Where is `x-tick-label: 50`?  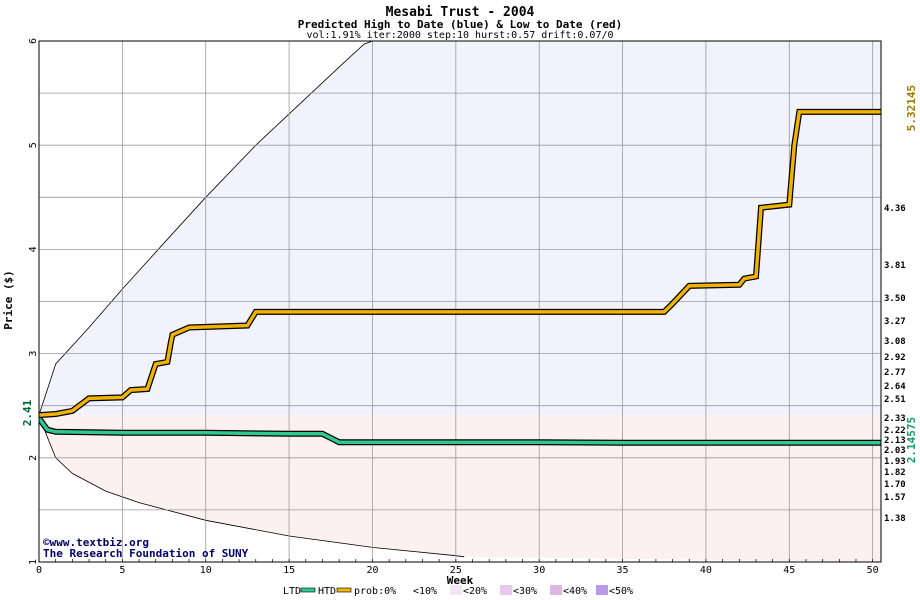
x-tick-label: 50 is located at coordinates (873, 570).